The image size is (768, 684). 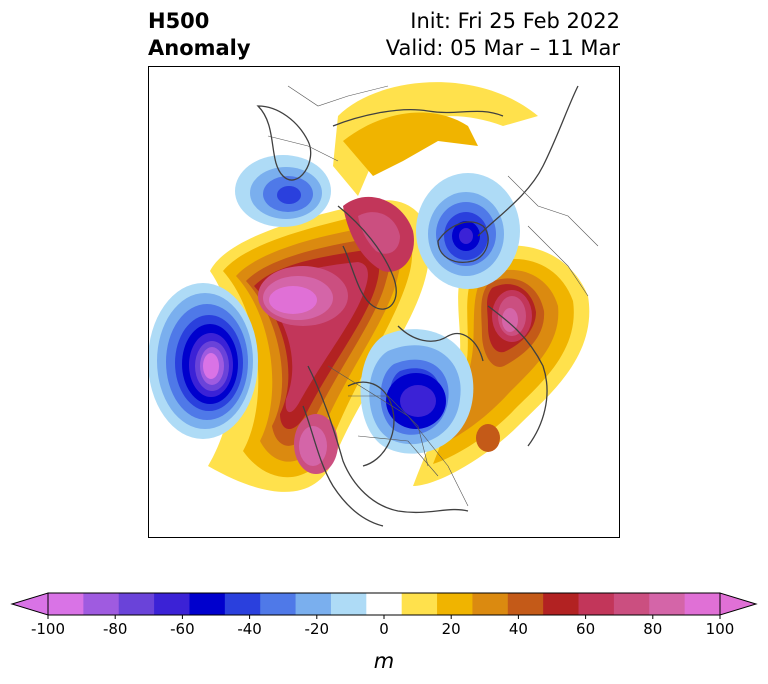 I want to click on plot-title: H500 Anomaly, so click(x=199, y=35).